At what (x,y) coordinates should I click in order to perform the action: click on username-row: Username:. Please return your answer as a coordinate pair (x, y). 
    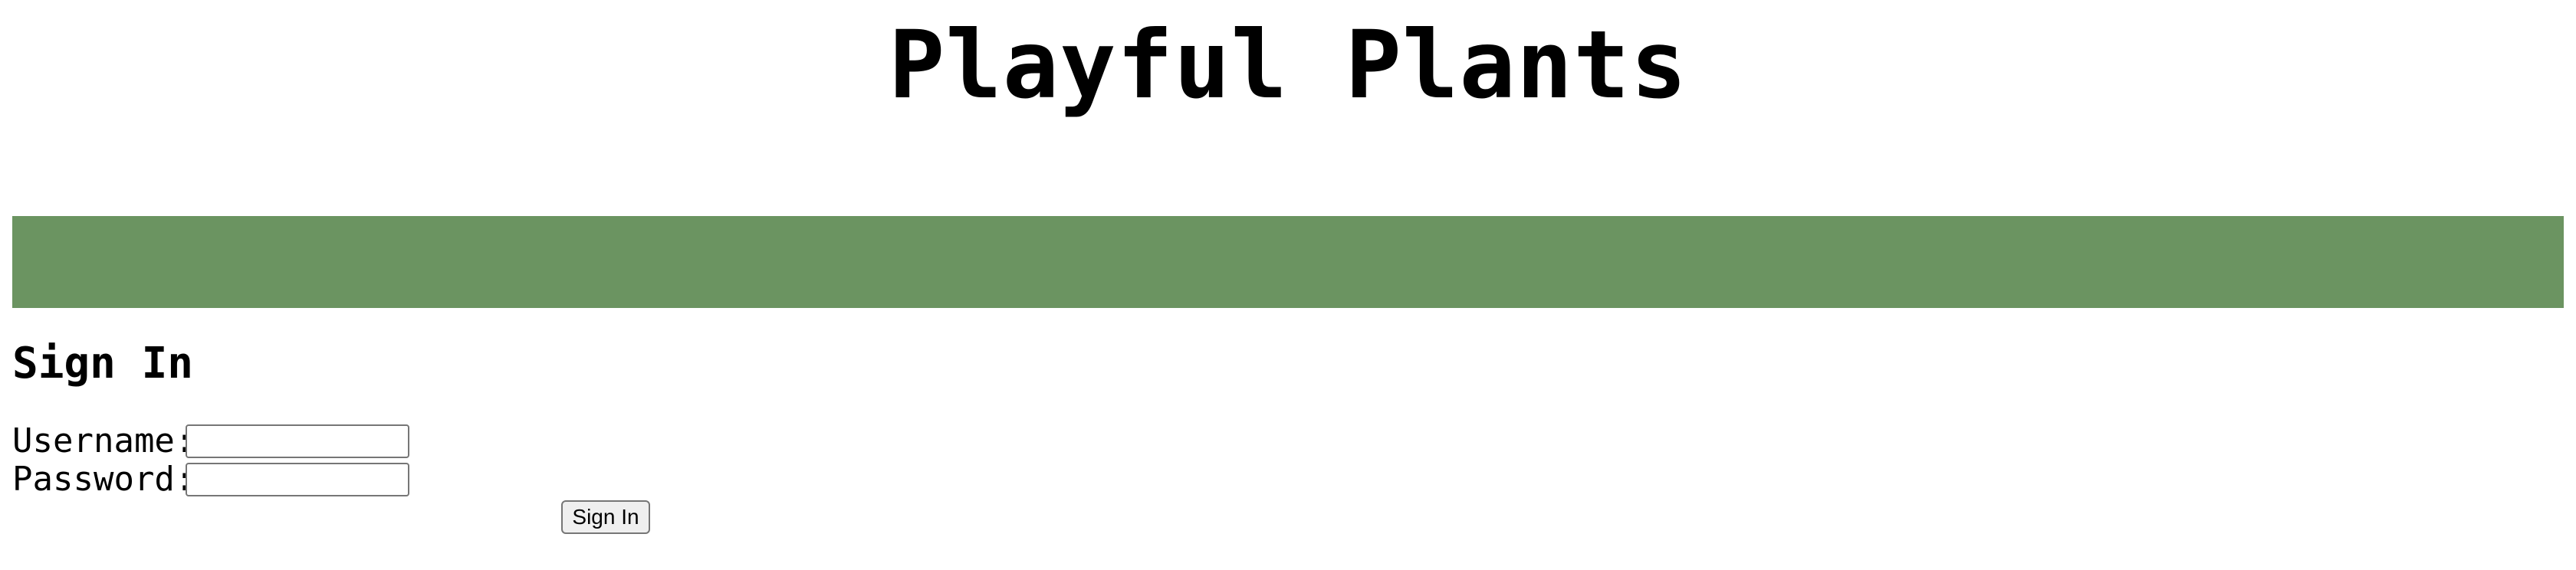
    Looking at the image, I should click on (211, 441).